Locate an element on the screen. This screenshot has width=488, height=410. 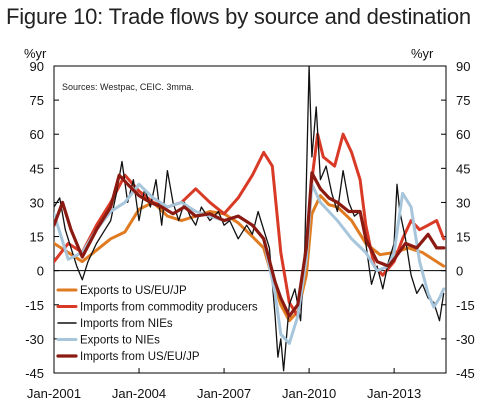
right-axis-unit: %yr is located at coordinates (422, 53).